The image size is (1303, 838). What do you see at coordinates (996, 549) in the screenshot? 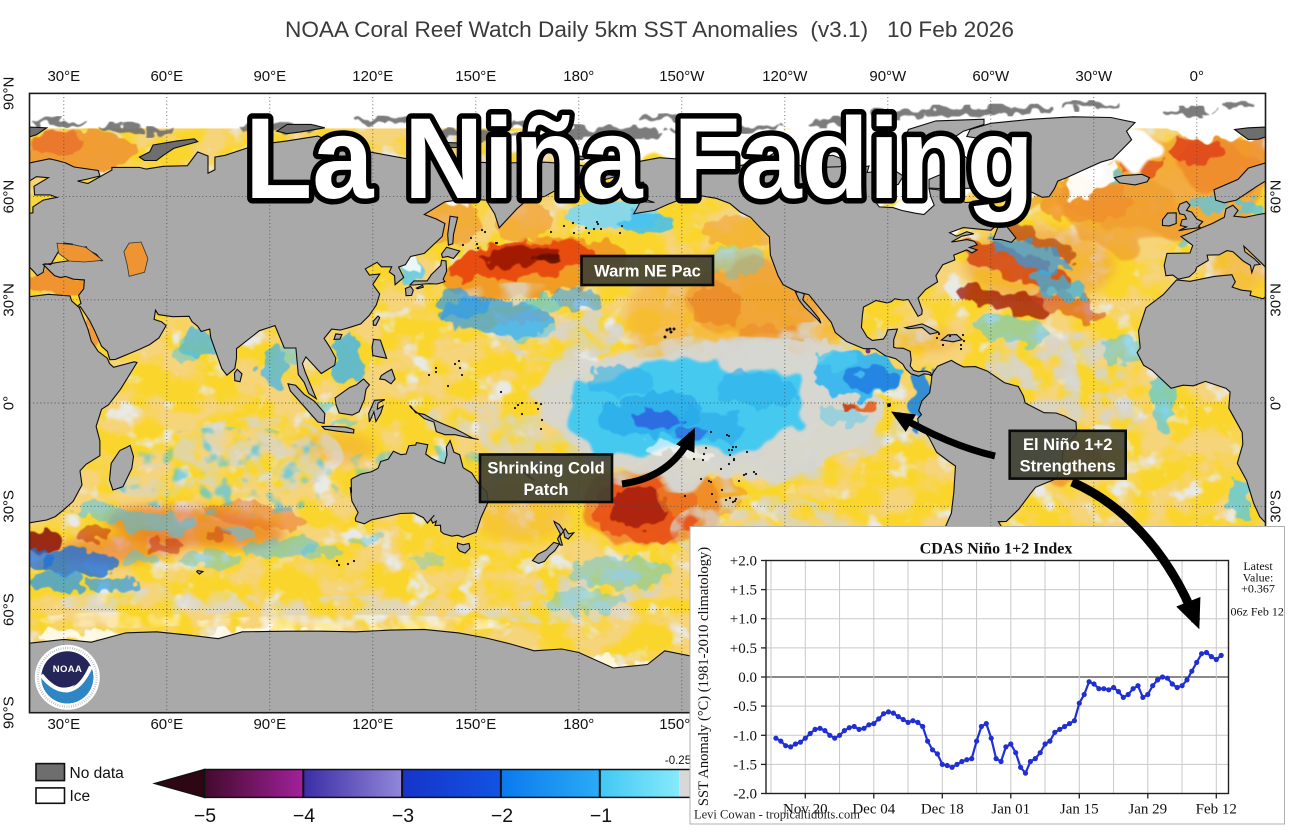
I see `svg-text: CDAS Niño 1+2 Index` at bounding box center [996, 549].